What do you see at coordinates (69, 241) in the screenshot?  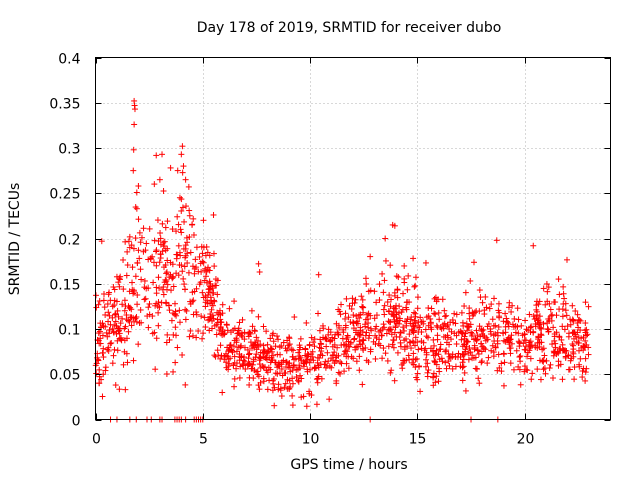 I see `y-tick-label: 0.2` at bounding box center [69, 241].